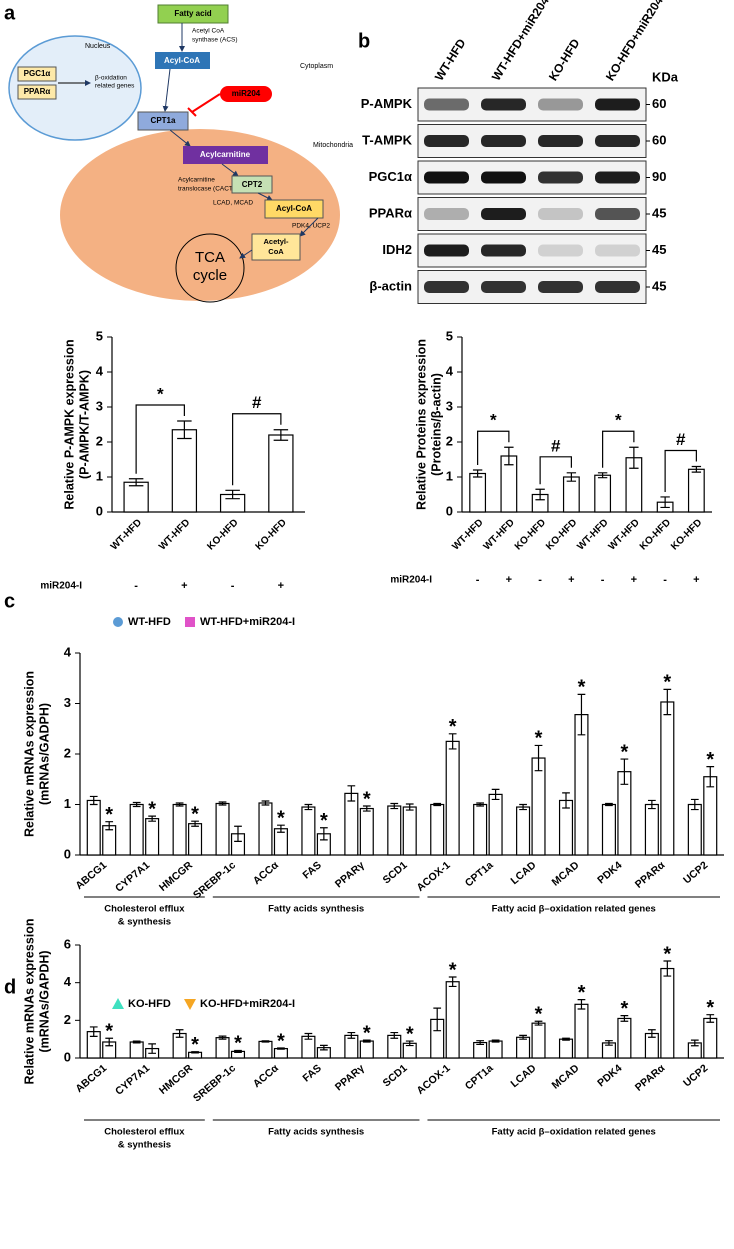  What do you see at coordinates (206, 189) in the screenshot?
I see `enzyme-label: translocase (CACT)` at bounding box center [206, 189].